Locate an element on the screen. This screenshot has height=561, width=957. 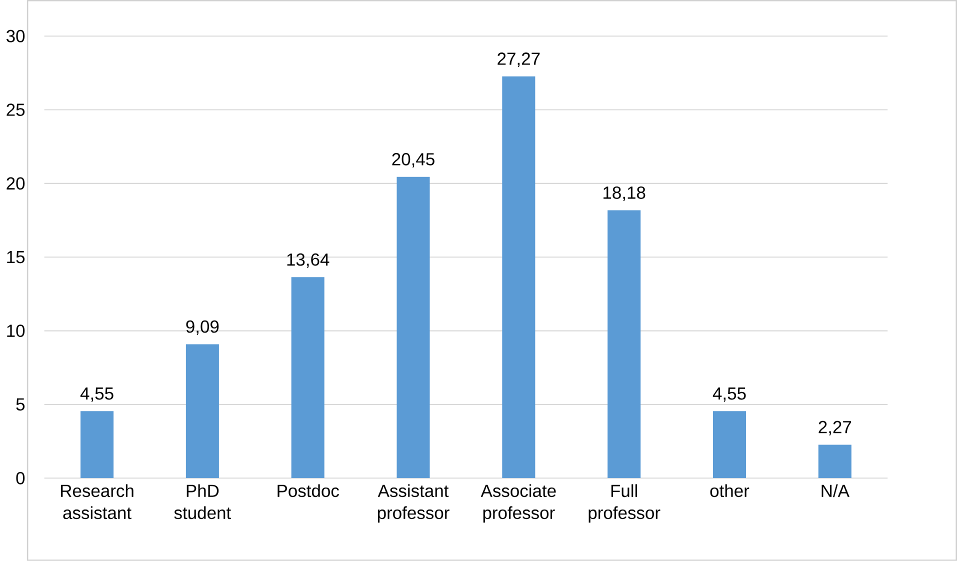
y-tick-label: 0 is located at coordinates (20, 478).